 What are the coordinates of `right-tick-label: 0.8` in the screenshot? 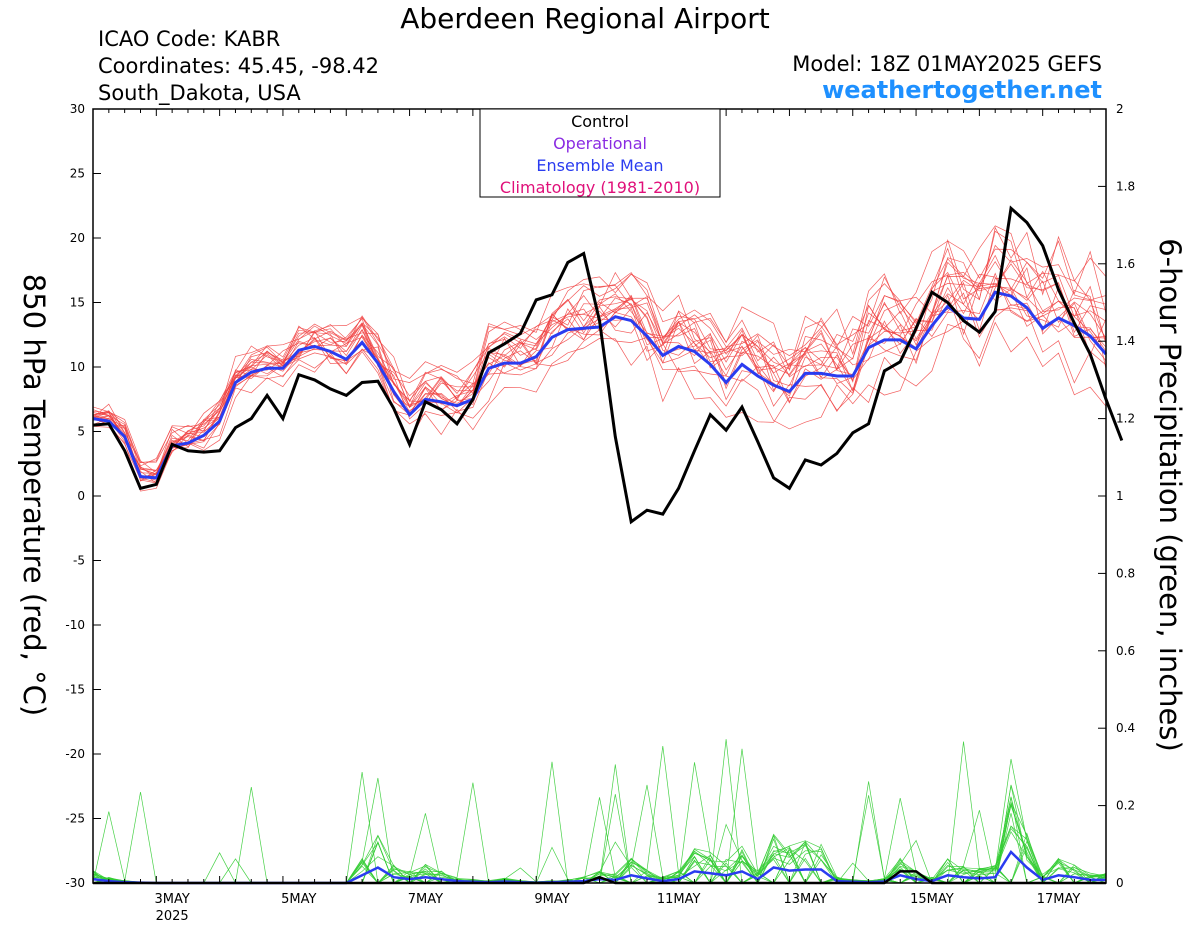 It's located at (1125, 573).